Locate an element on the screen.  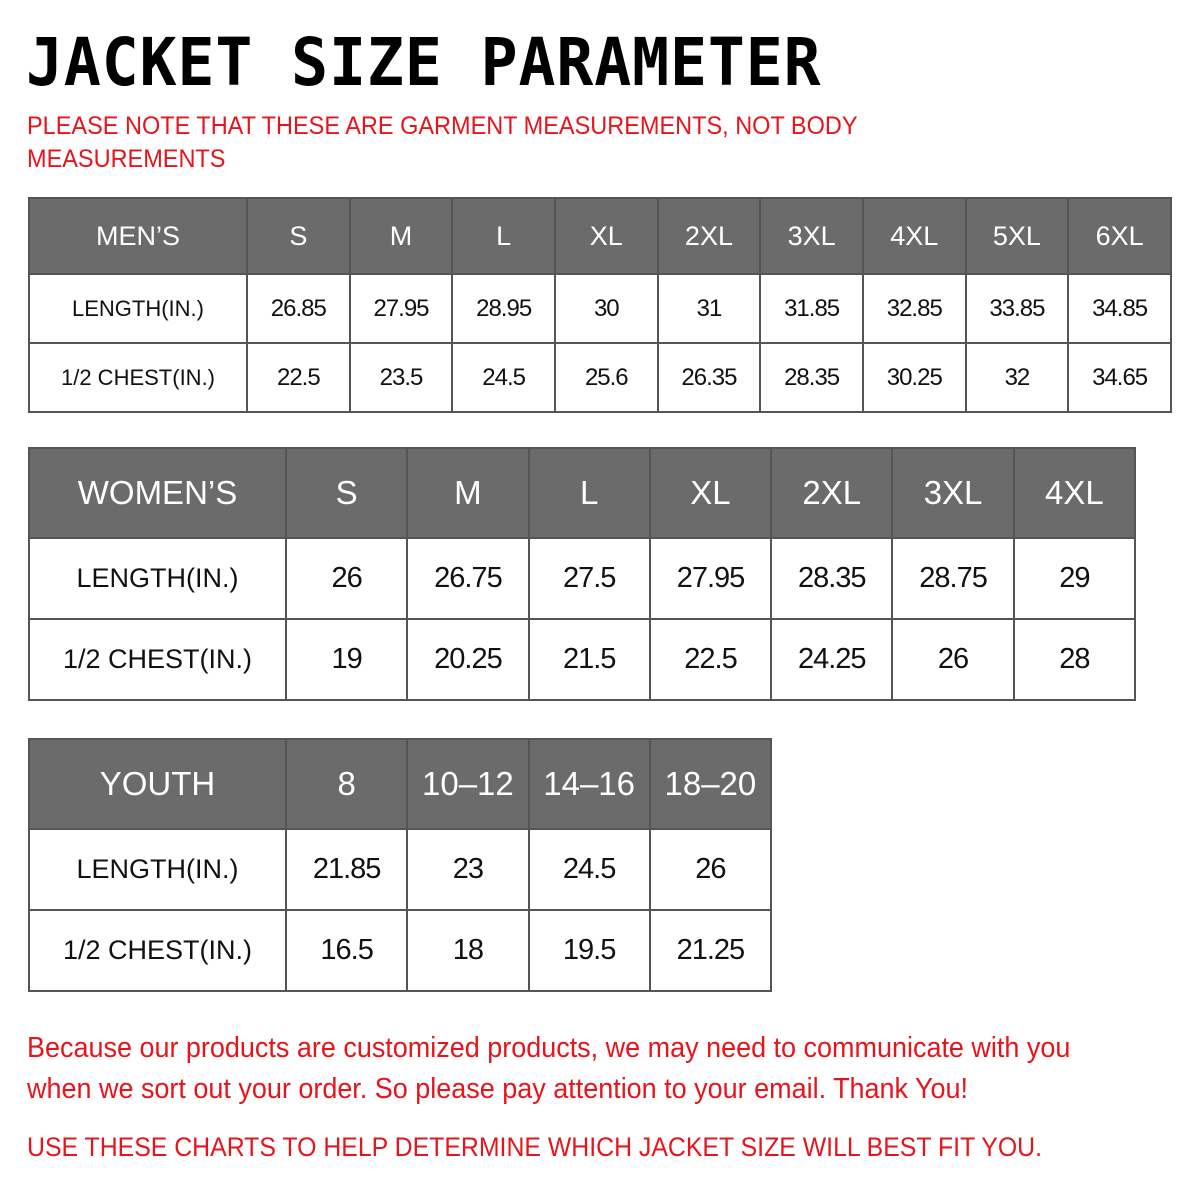
header-row-cell: 8 is located at coordinates (346, 784).